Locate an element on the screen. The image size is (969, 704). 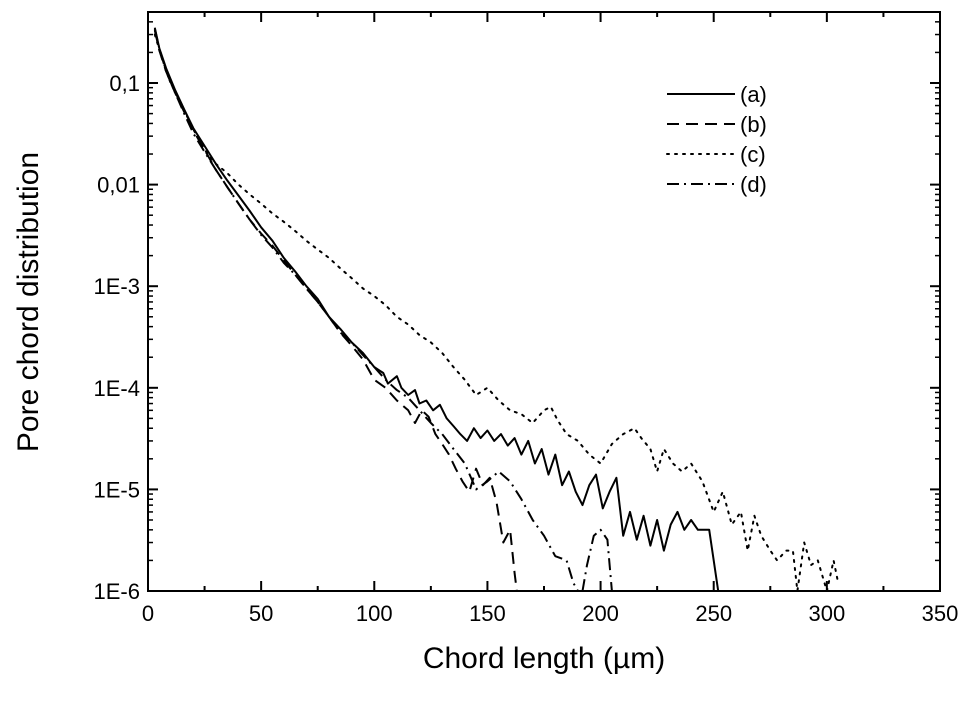
x-tick-label: 100 is located at coordinates (374, 613).